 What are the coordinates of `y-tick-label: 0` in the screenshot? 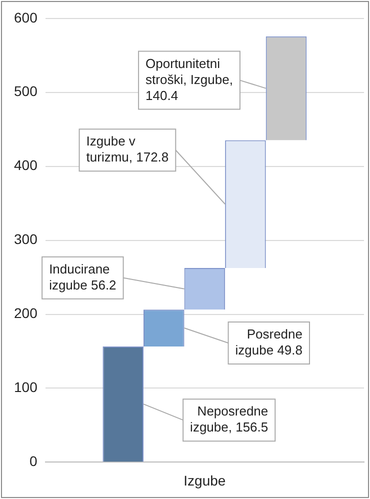 It's located at (34, 461).